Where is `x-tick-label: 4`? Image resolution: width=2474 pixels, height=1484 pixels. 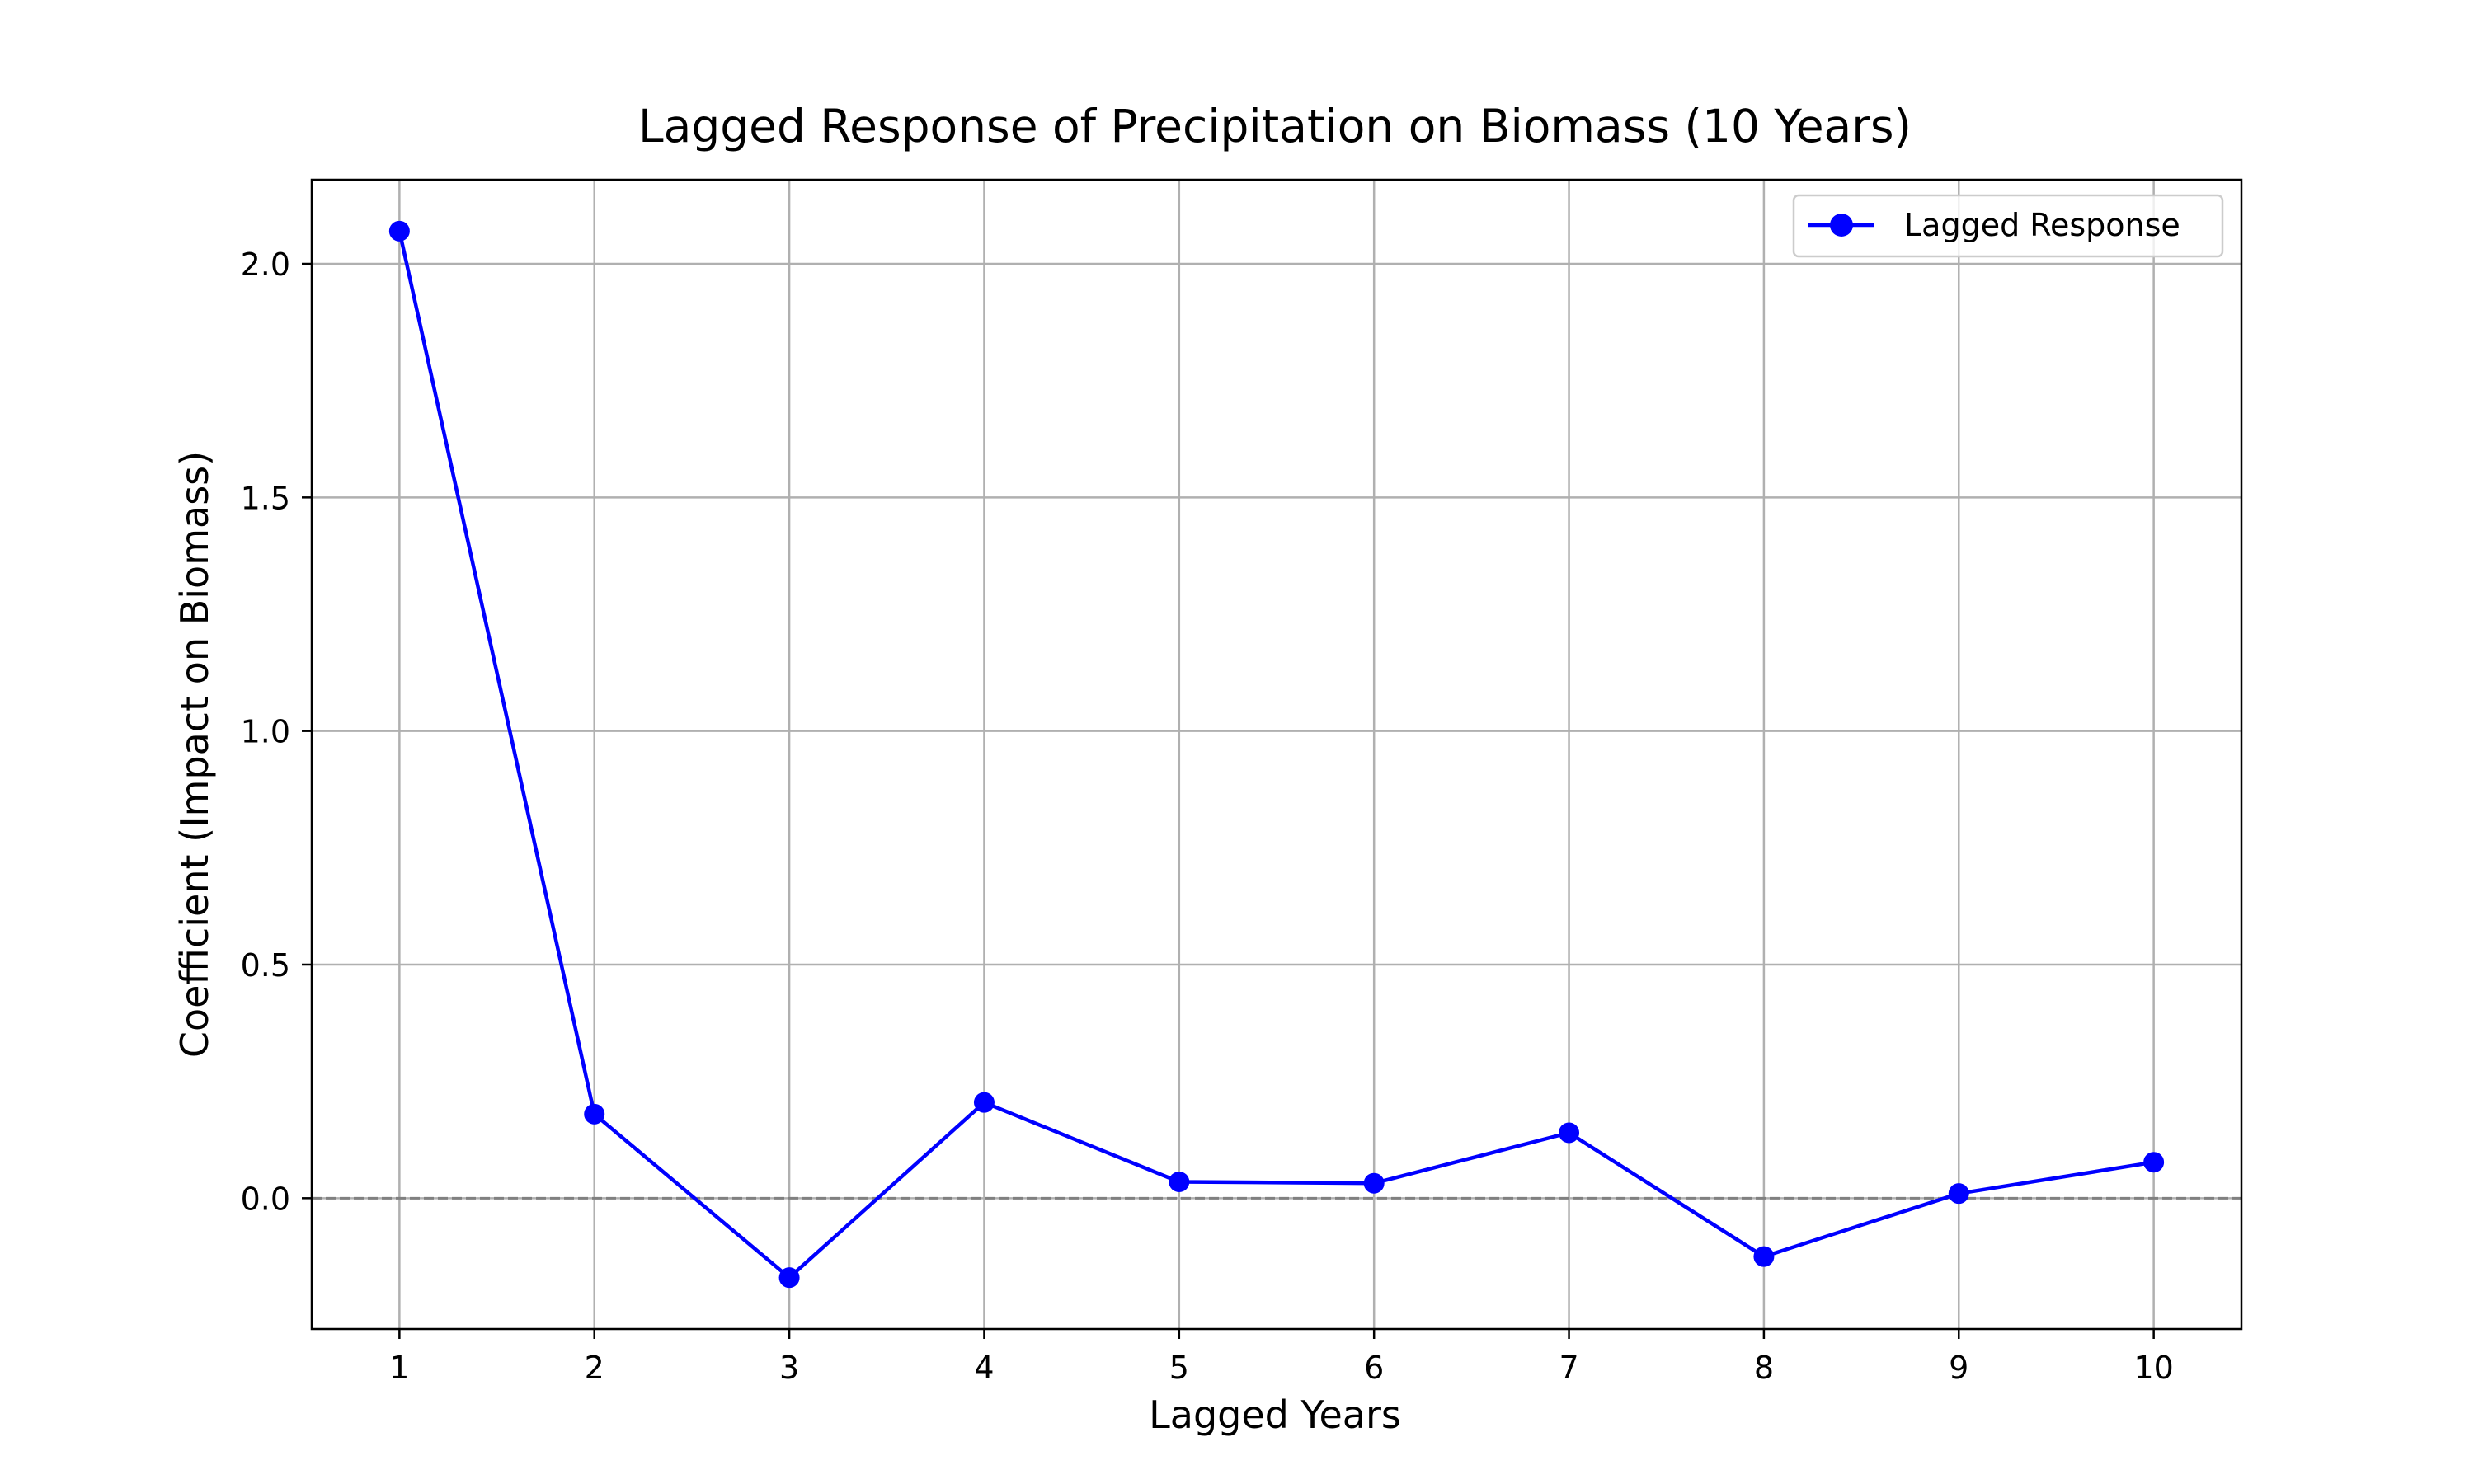
x-tick-label: 4 is located at coordinates (984, 1368).